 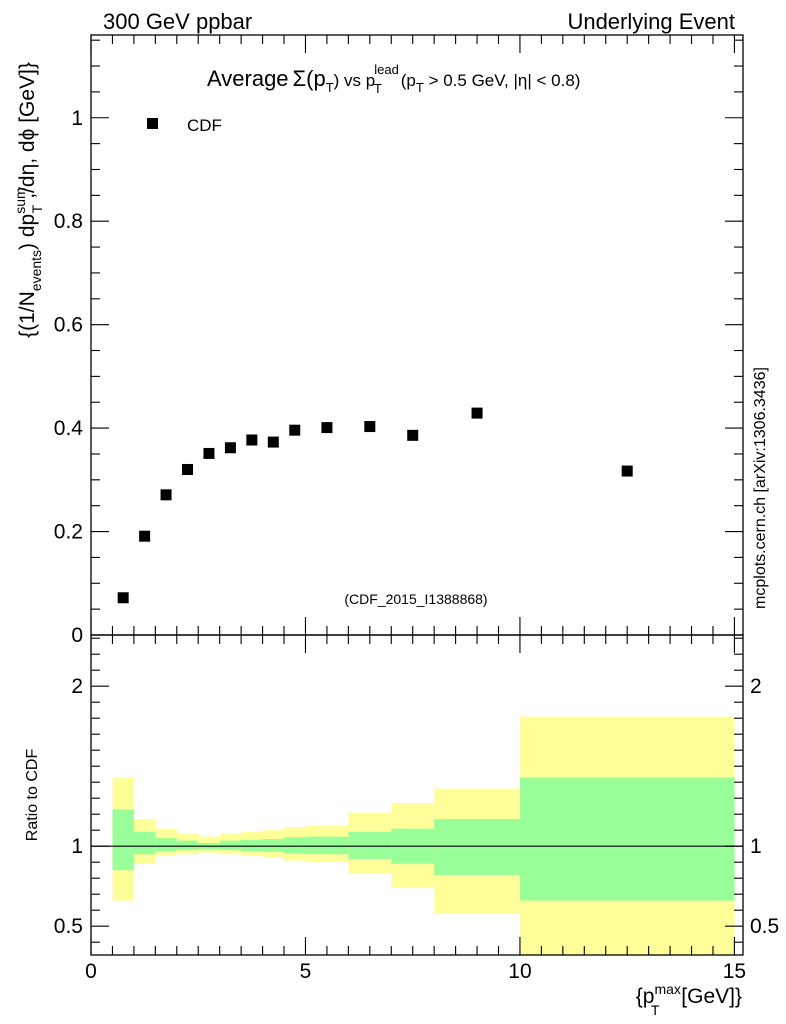 I want to click on data-points, so click(x=375, y=505).